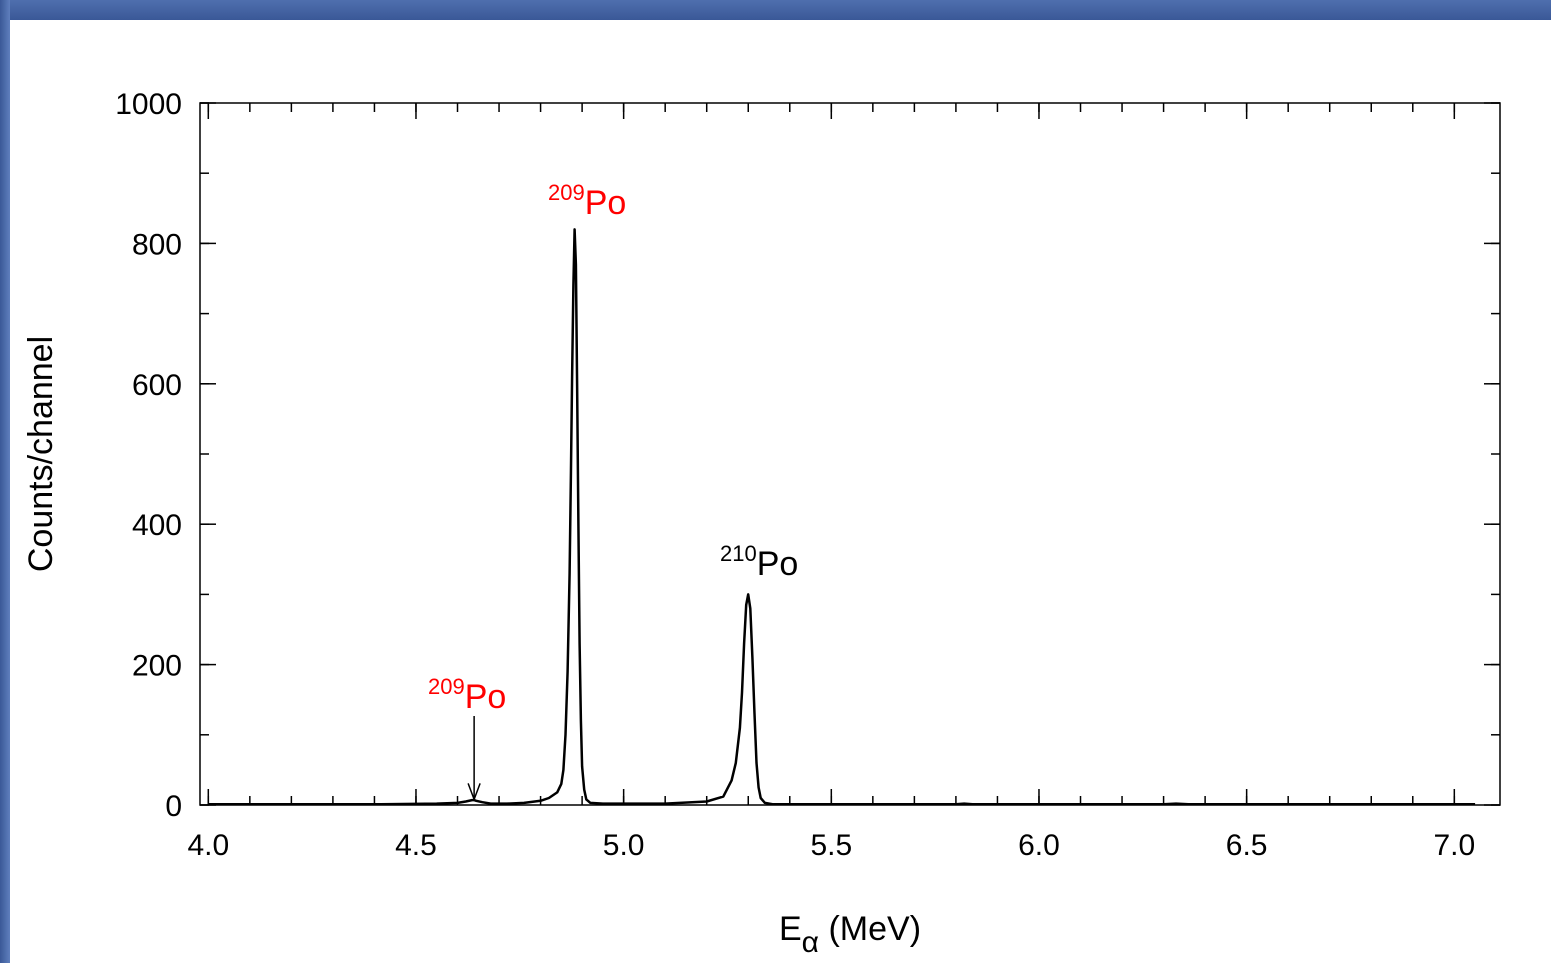 The image size is (1551, 963). What do you see at coordinates (416, 845) in the screenshot?
I see `x-tick-label: 4.5` at bounding box center [416, 845].